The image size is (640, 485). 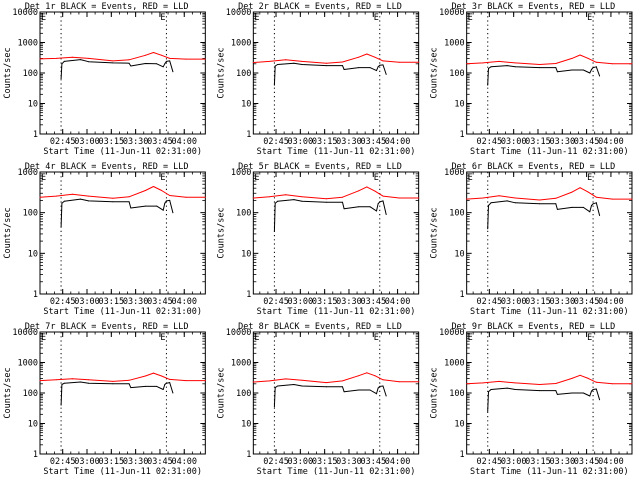 What do you see at coordinates (107, 327) in the screenshot?
I see `chart-title: Det 7r BLACK = Events, RED = LLD` at bounding box center [107, 327].